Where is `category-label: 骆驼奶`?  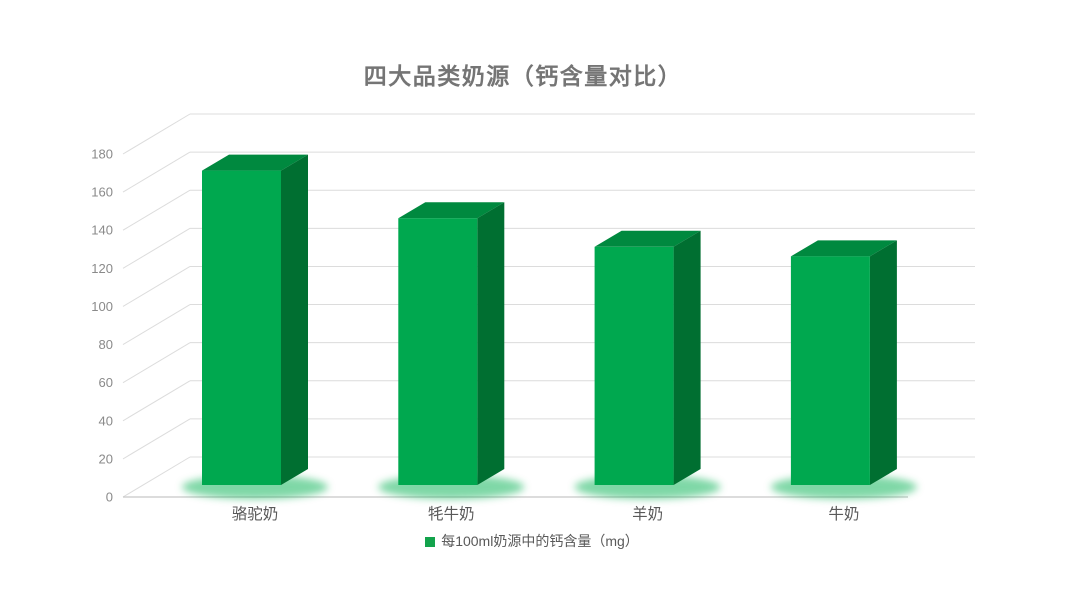
category-label: 骆驼奶 is located at coordinates (255, 514).